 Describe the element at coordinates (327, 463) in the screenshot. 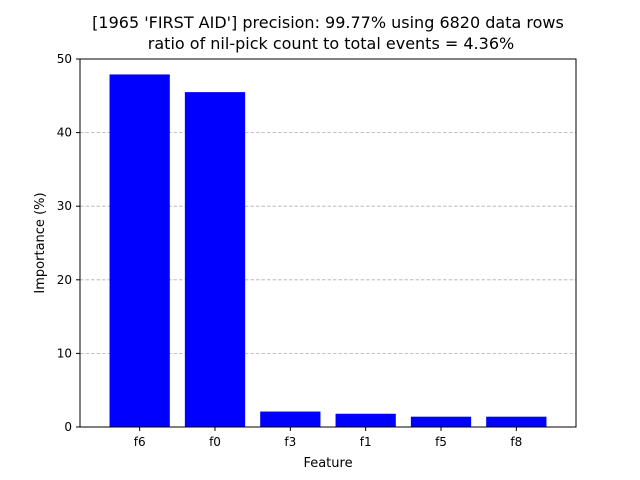

I see `x-axis-label: Feature` at that location.